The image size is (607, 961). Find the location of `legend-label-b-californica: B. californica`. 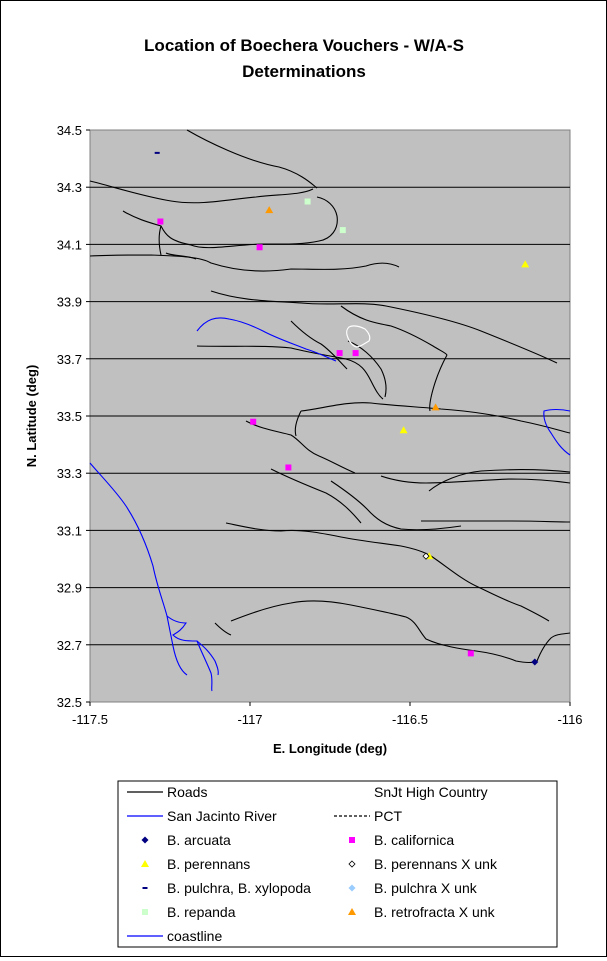

legend-label-b-californica: B. californica is located at coordinates (414, 840).